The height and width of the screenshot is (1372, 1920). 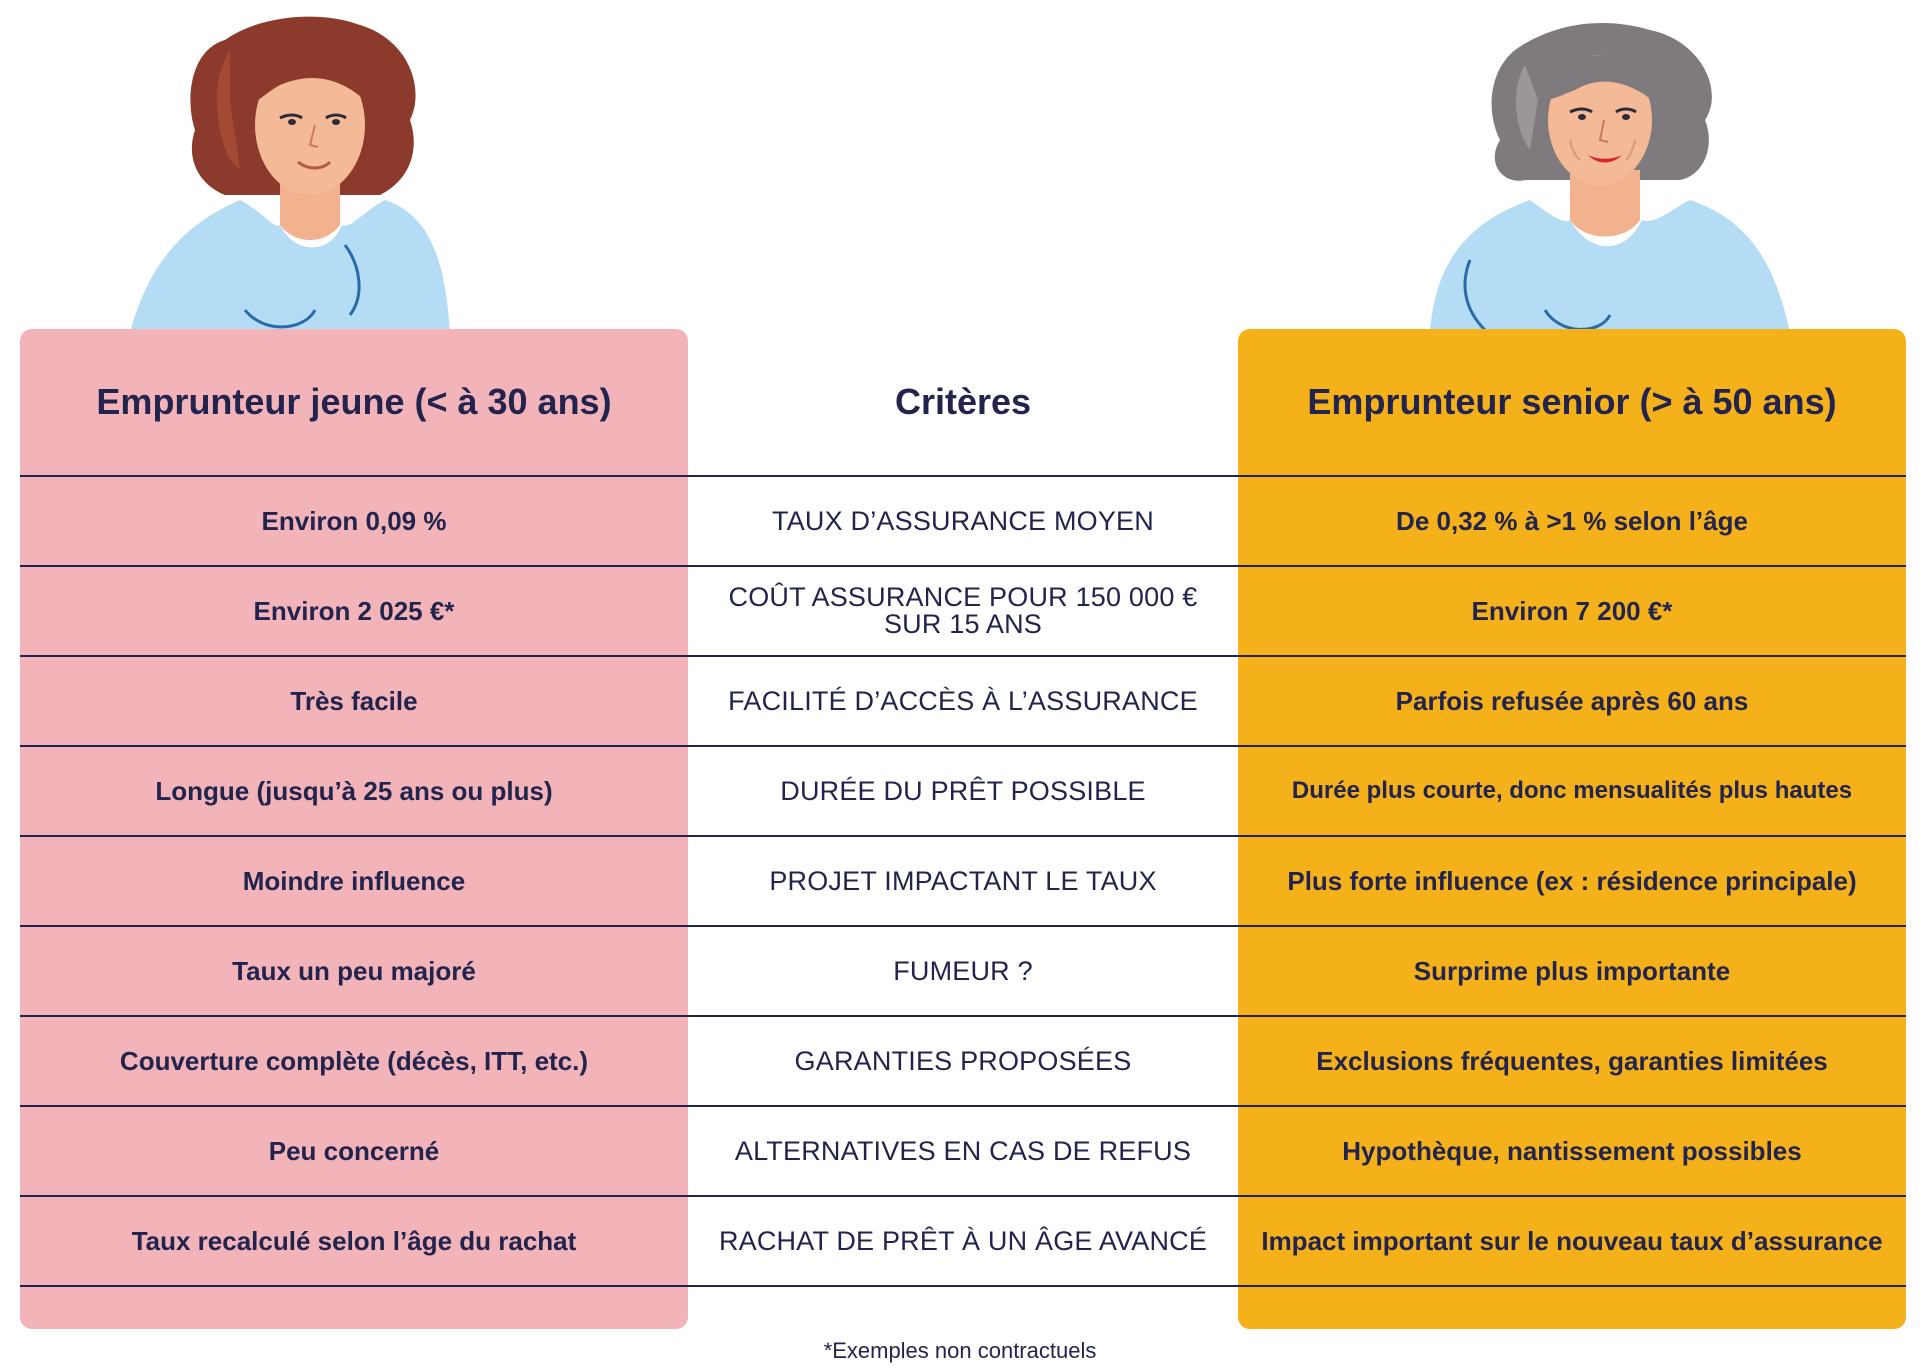 What do you see at coordinates (1572, 700) in the screenshot?
I see `senior-value: Parfois refusée après 60 ans` at bounding box center [1572, 700].